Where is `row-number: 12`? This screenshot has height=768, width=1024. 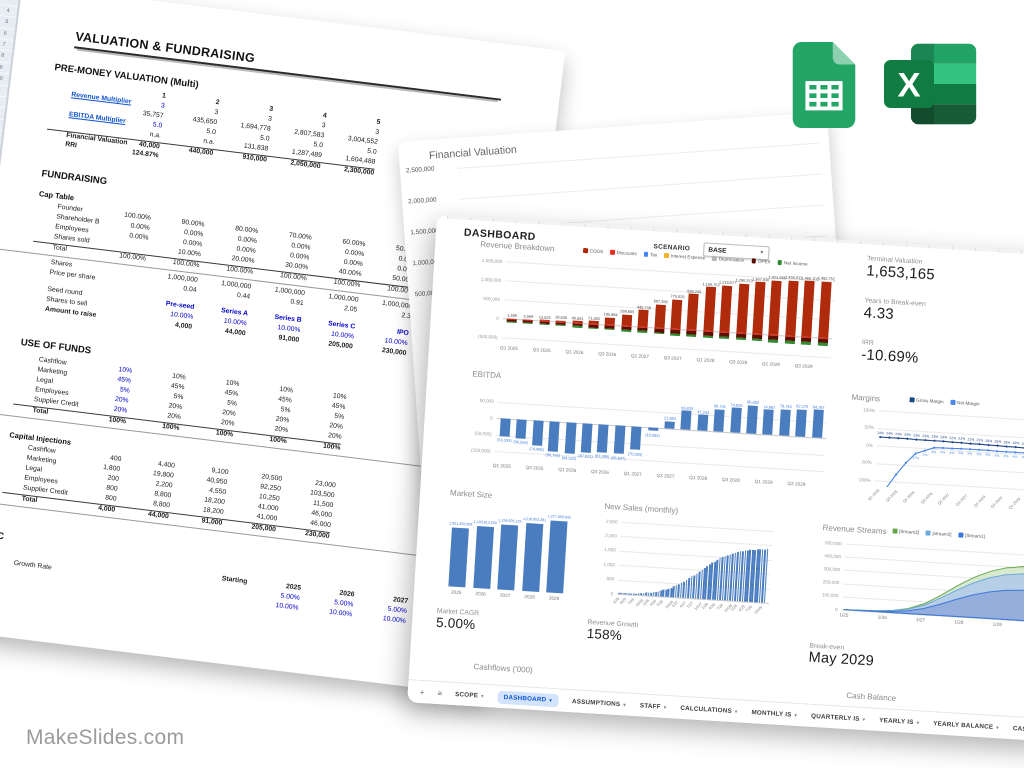
row-number: 12 is located at coordinates (3, 102).